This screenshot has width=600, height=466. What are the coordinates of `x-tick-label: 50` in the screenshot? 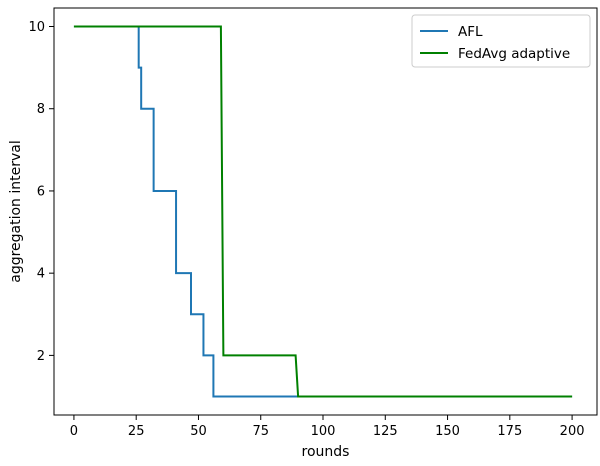 It's located at (198, 431).